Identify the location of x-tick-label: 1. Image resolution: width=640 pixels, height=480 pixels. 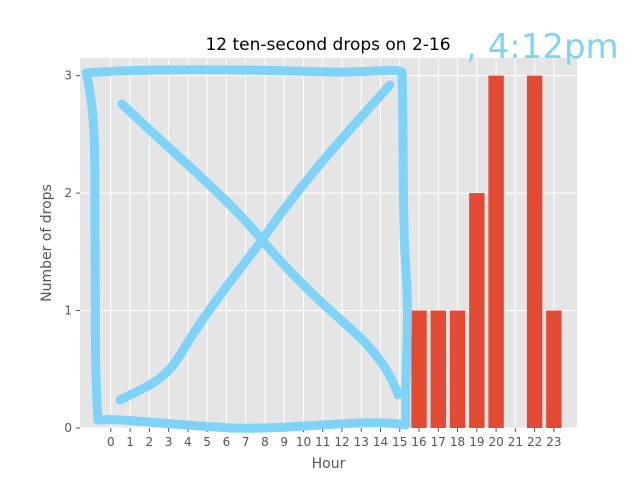
(130, 442).